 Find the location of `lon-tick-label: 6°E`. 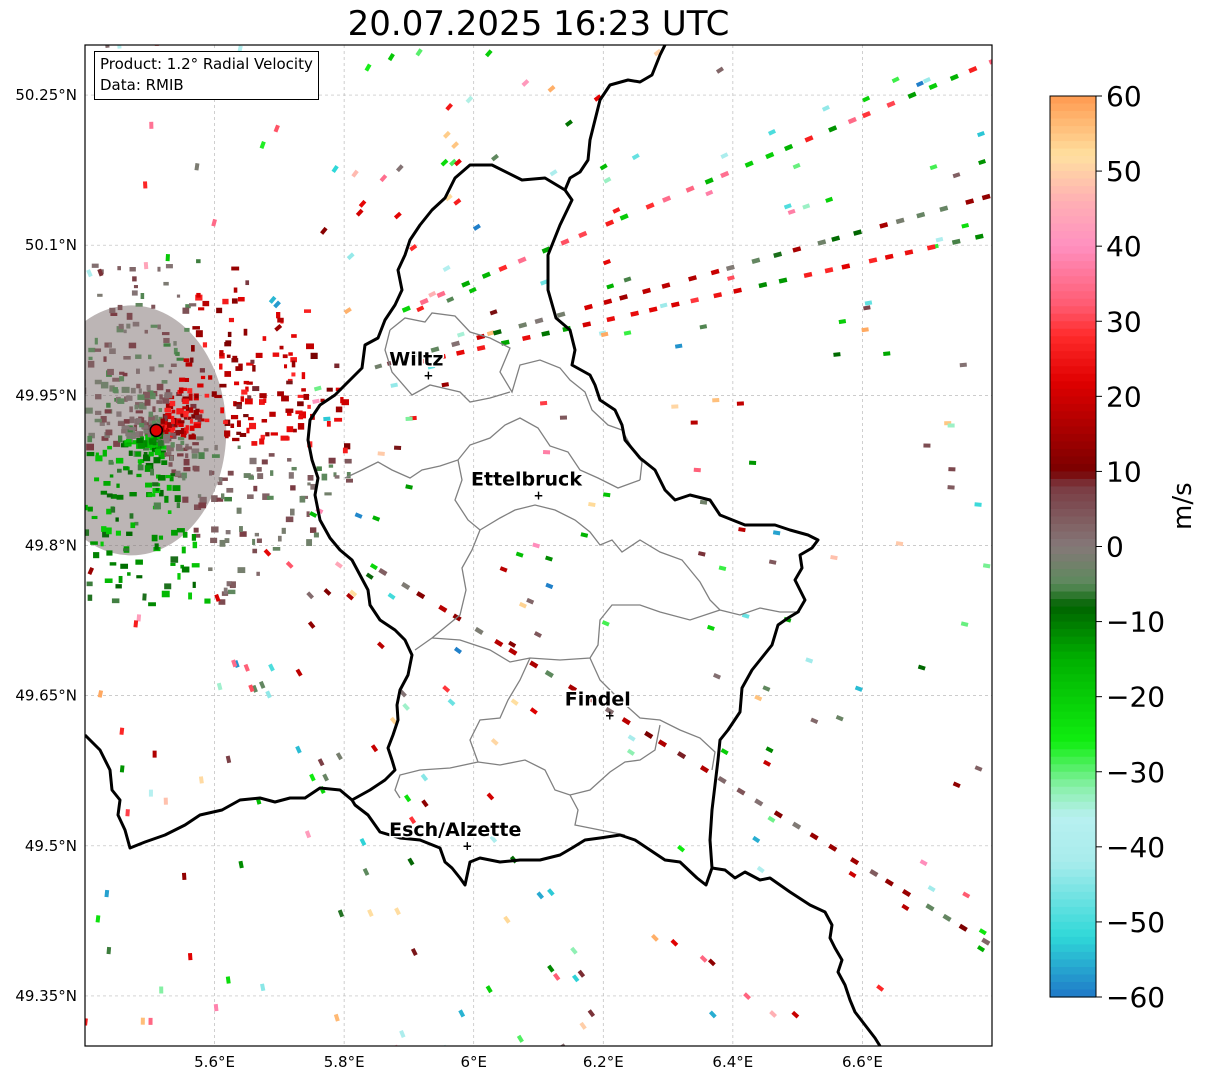

lon-tick-label: 6°E is located at coordinates (473, 1062).